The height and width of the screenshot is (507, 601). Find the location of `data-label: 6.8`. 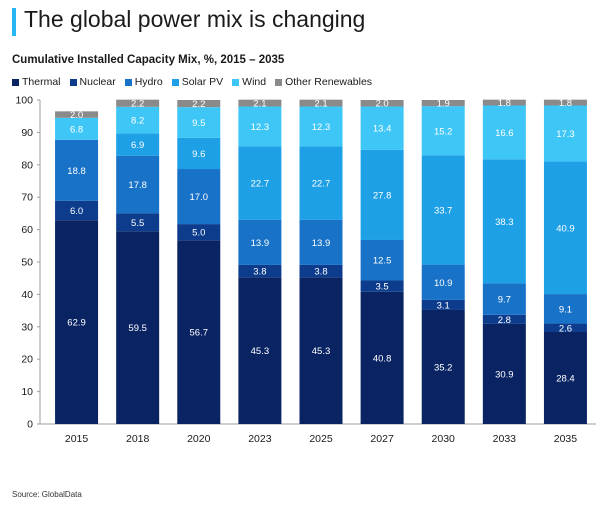

data-label: 6.8 is located at coordinates (76, 129).